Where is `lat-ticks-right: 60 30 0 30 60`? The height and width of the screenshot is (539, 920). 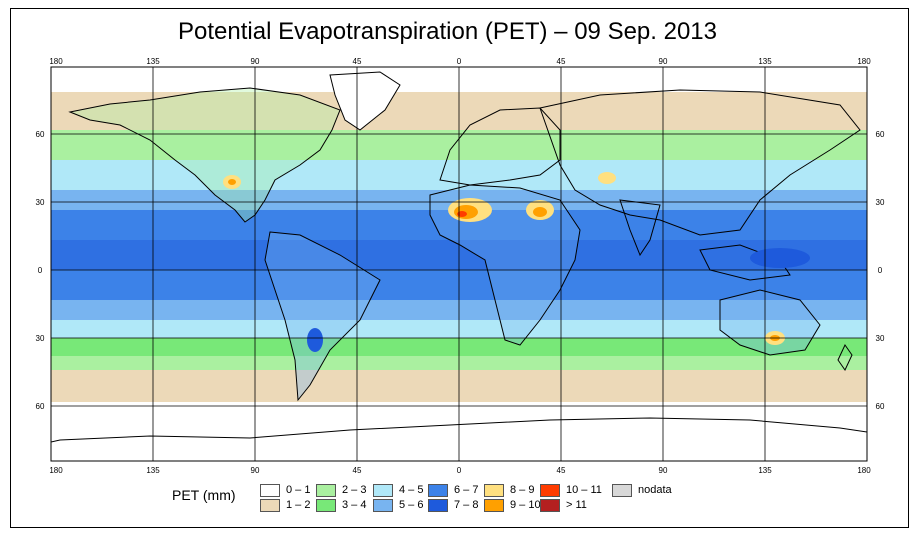
lat-ticks-right: 60 30 0 30 60 is located at coordinates (880, 270).